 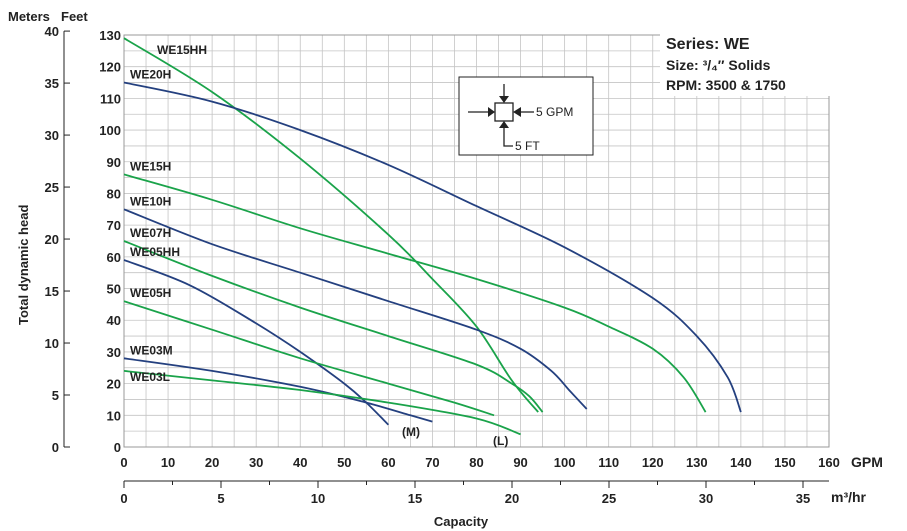 I want to click on y-axis-label: Total dynamic head, so click(x=23, y=265).